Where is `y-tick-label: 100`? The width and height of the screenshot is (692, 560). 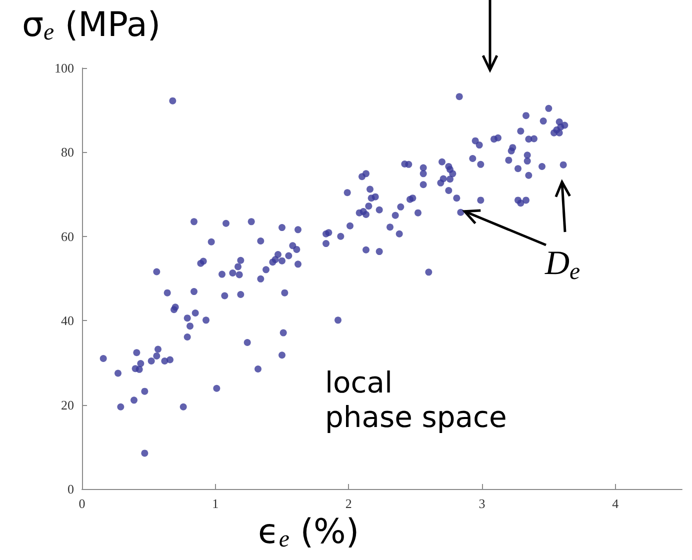 y-tick-label: 100 is located at coordinates (64, 68).